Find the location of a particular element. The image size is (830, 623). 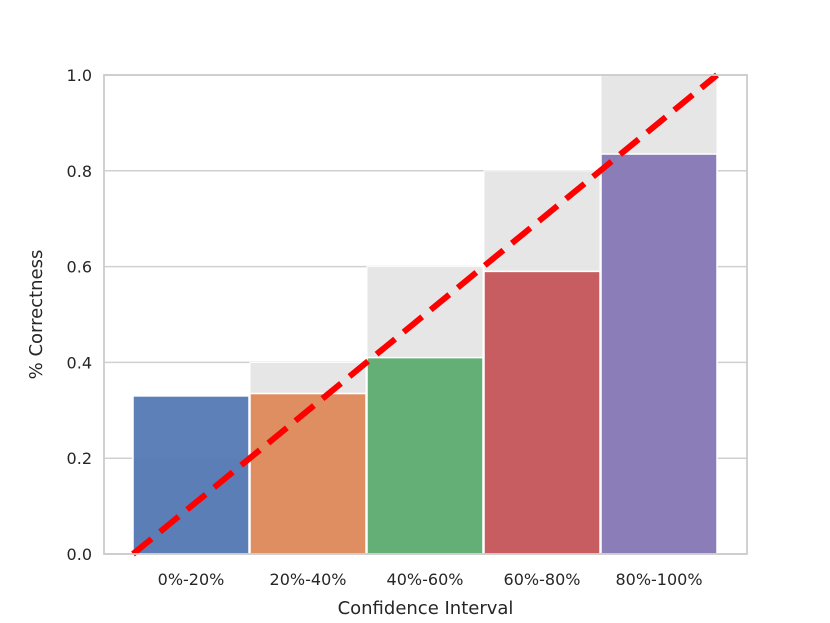

y-axis-label: % Correctness is located at coordinates (36, 315).